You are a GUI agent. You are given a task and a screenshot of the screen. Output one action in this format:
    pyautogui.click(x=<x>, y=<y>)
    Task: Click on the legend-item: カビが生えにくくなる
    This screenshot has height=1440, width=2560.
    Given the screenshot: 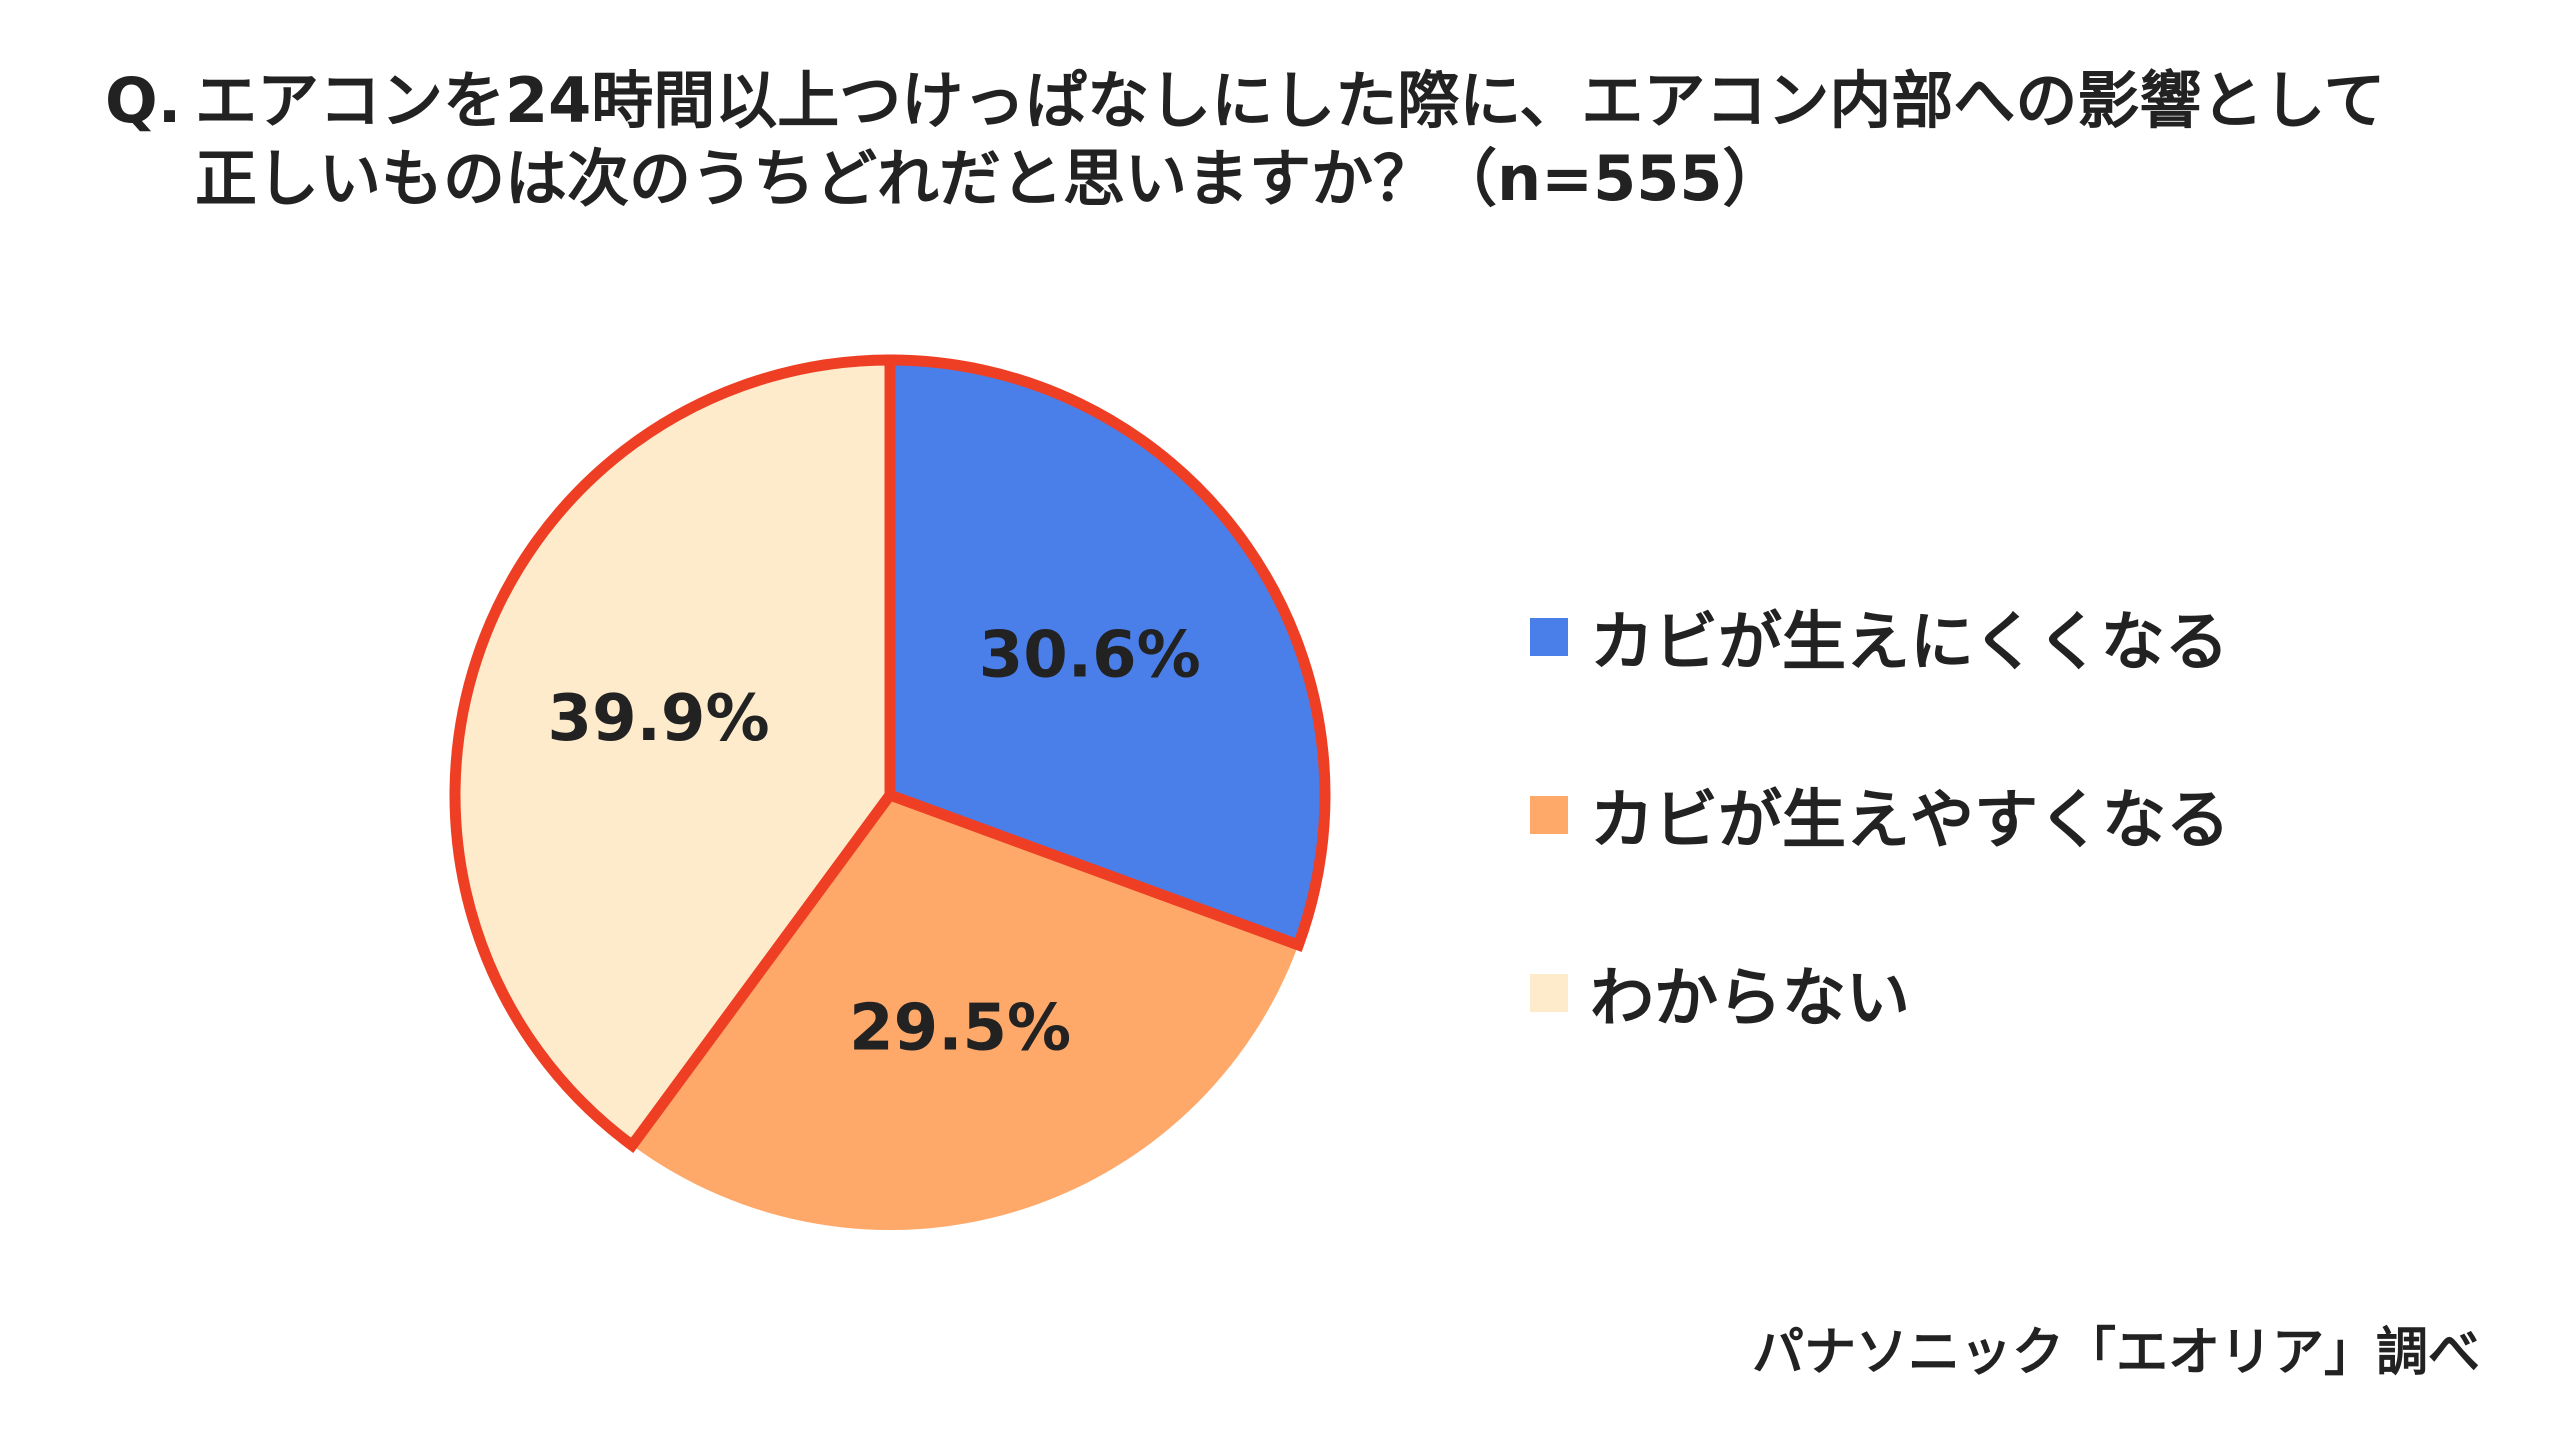 What is the action you would take?
    pyautogui.click(x=1880, y=637)
    